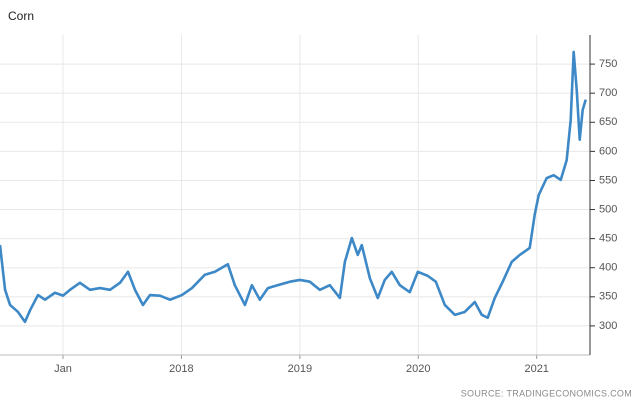  What do you see at coordinates (63, 369) in the screenshot?
I see `x-tick-label: Jan` at bounding box center [63, 369].